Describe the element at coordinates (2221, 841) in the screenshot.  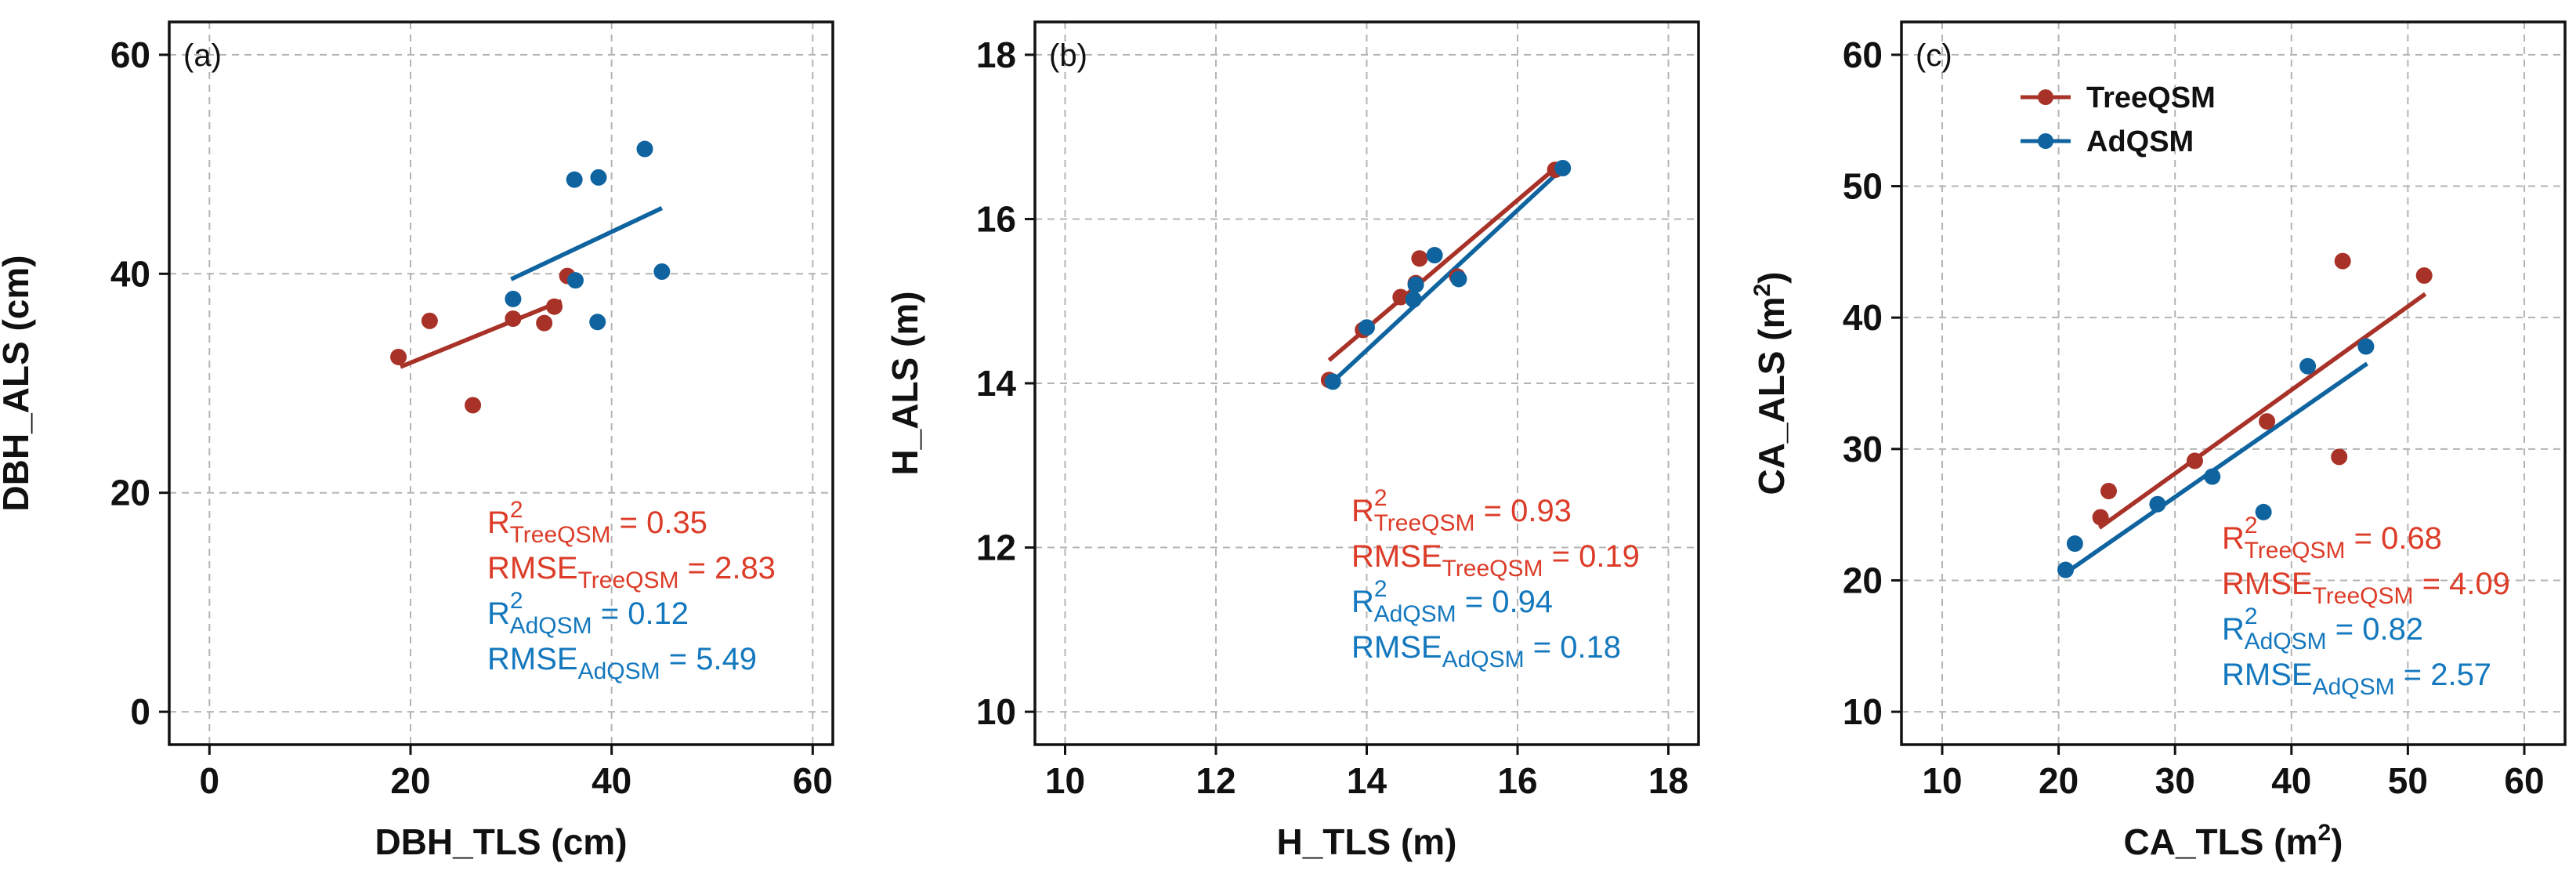
I see `x-axis-title-text: CA_TLS (m` at that location.